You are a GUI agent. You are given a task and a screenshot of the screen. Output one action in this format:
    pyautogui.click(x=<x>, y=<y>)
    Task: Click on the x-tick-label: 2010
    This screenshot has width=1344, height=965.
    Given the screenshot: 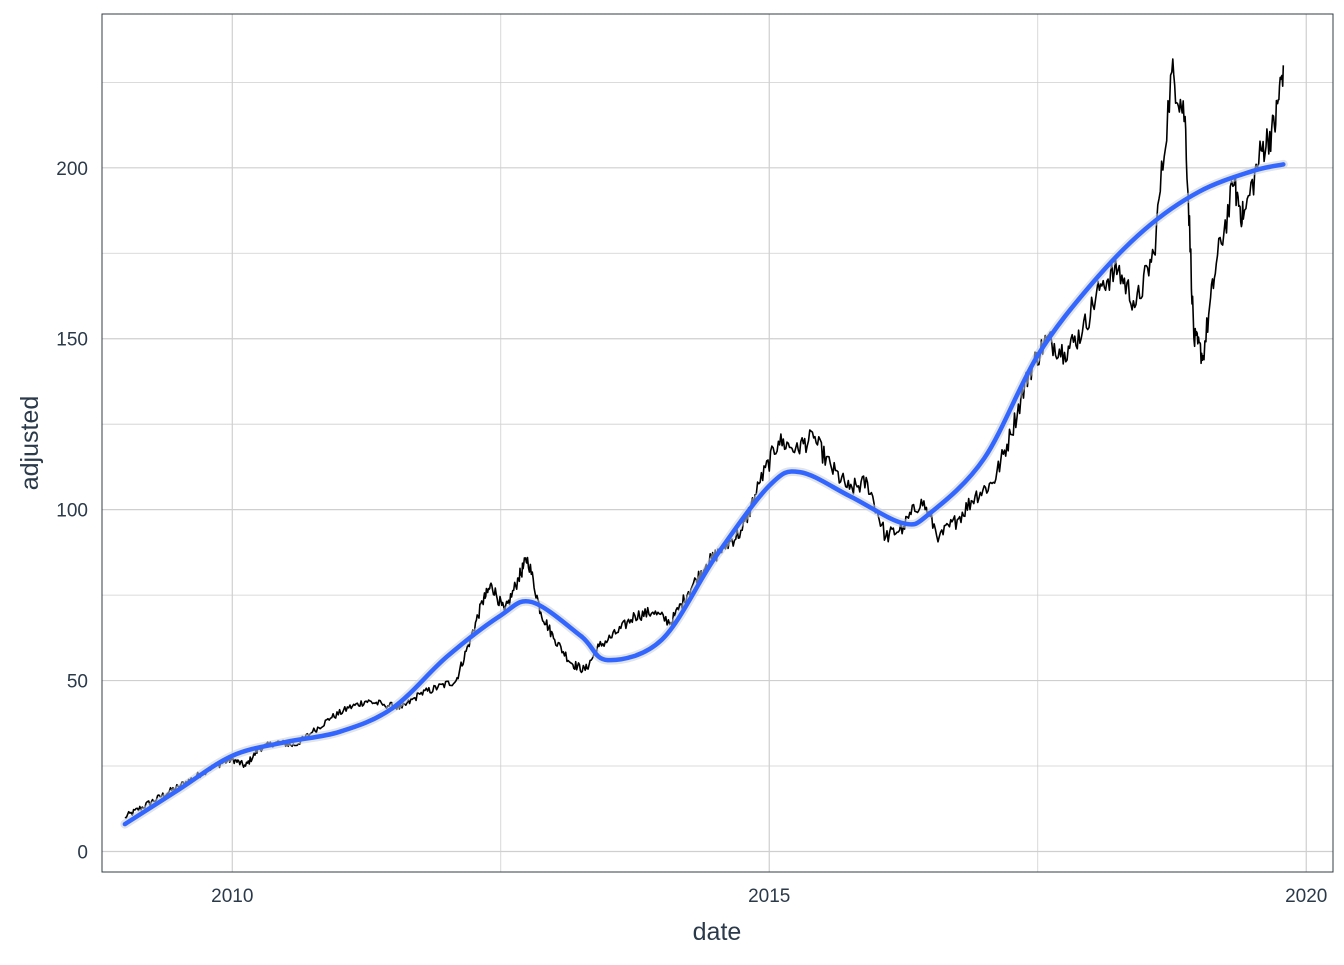 What is the action you would take?
    pyautogui.click(x=232, y=896)
    